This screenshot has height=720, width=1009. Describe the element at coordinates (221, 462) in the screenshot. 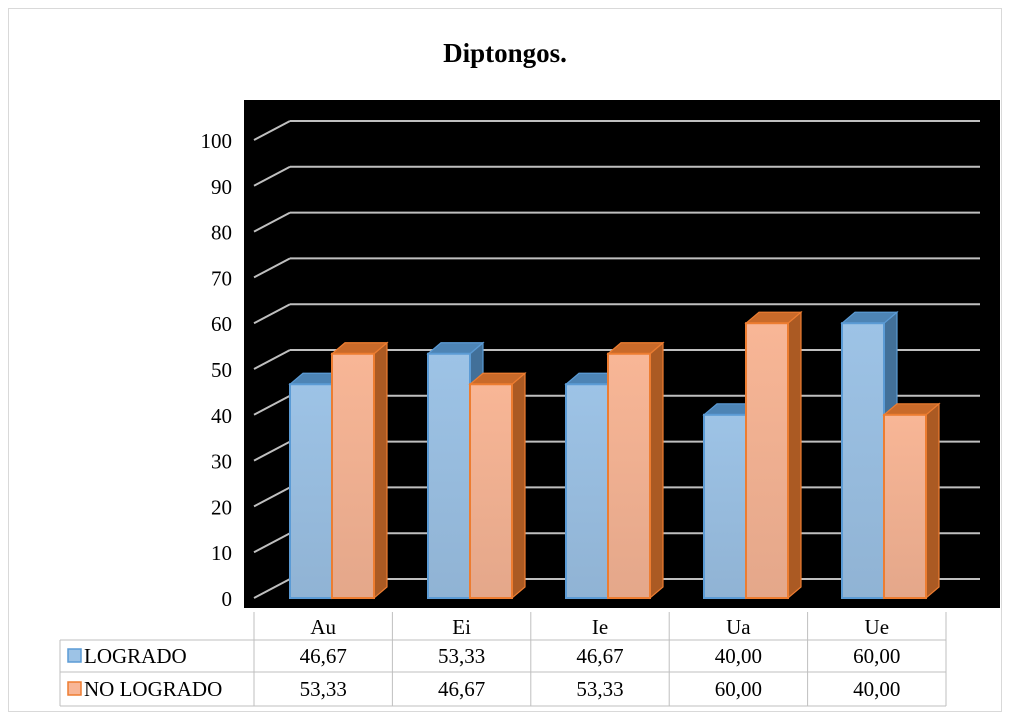

I see `y-tick-label: 30` at that location.